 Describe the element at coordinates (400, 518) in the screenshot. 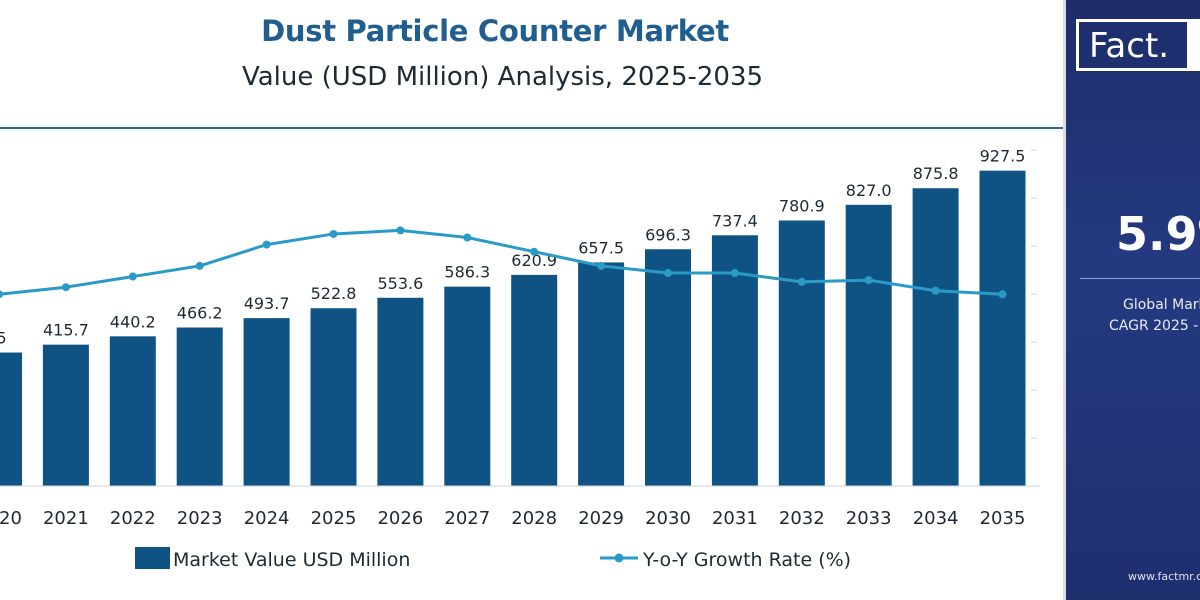

I see `x-tick-2026: 2026` at that location.